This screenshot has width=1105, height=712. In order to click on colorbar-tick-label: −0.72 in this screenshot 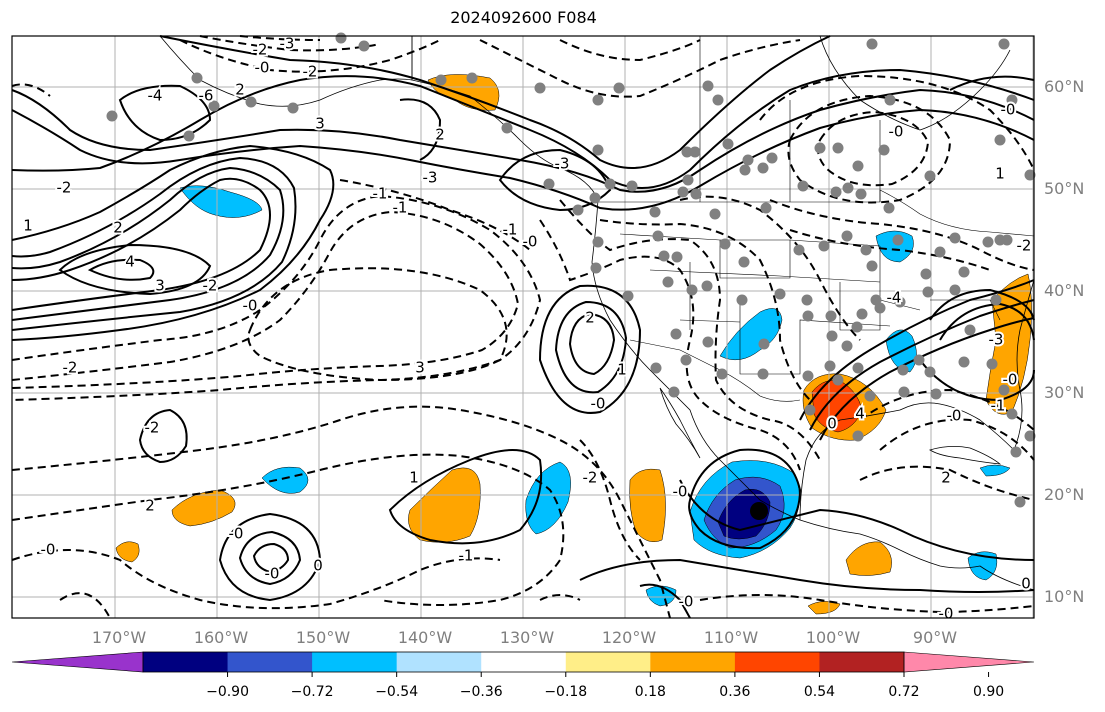, I will do `click(312, 692)`.